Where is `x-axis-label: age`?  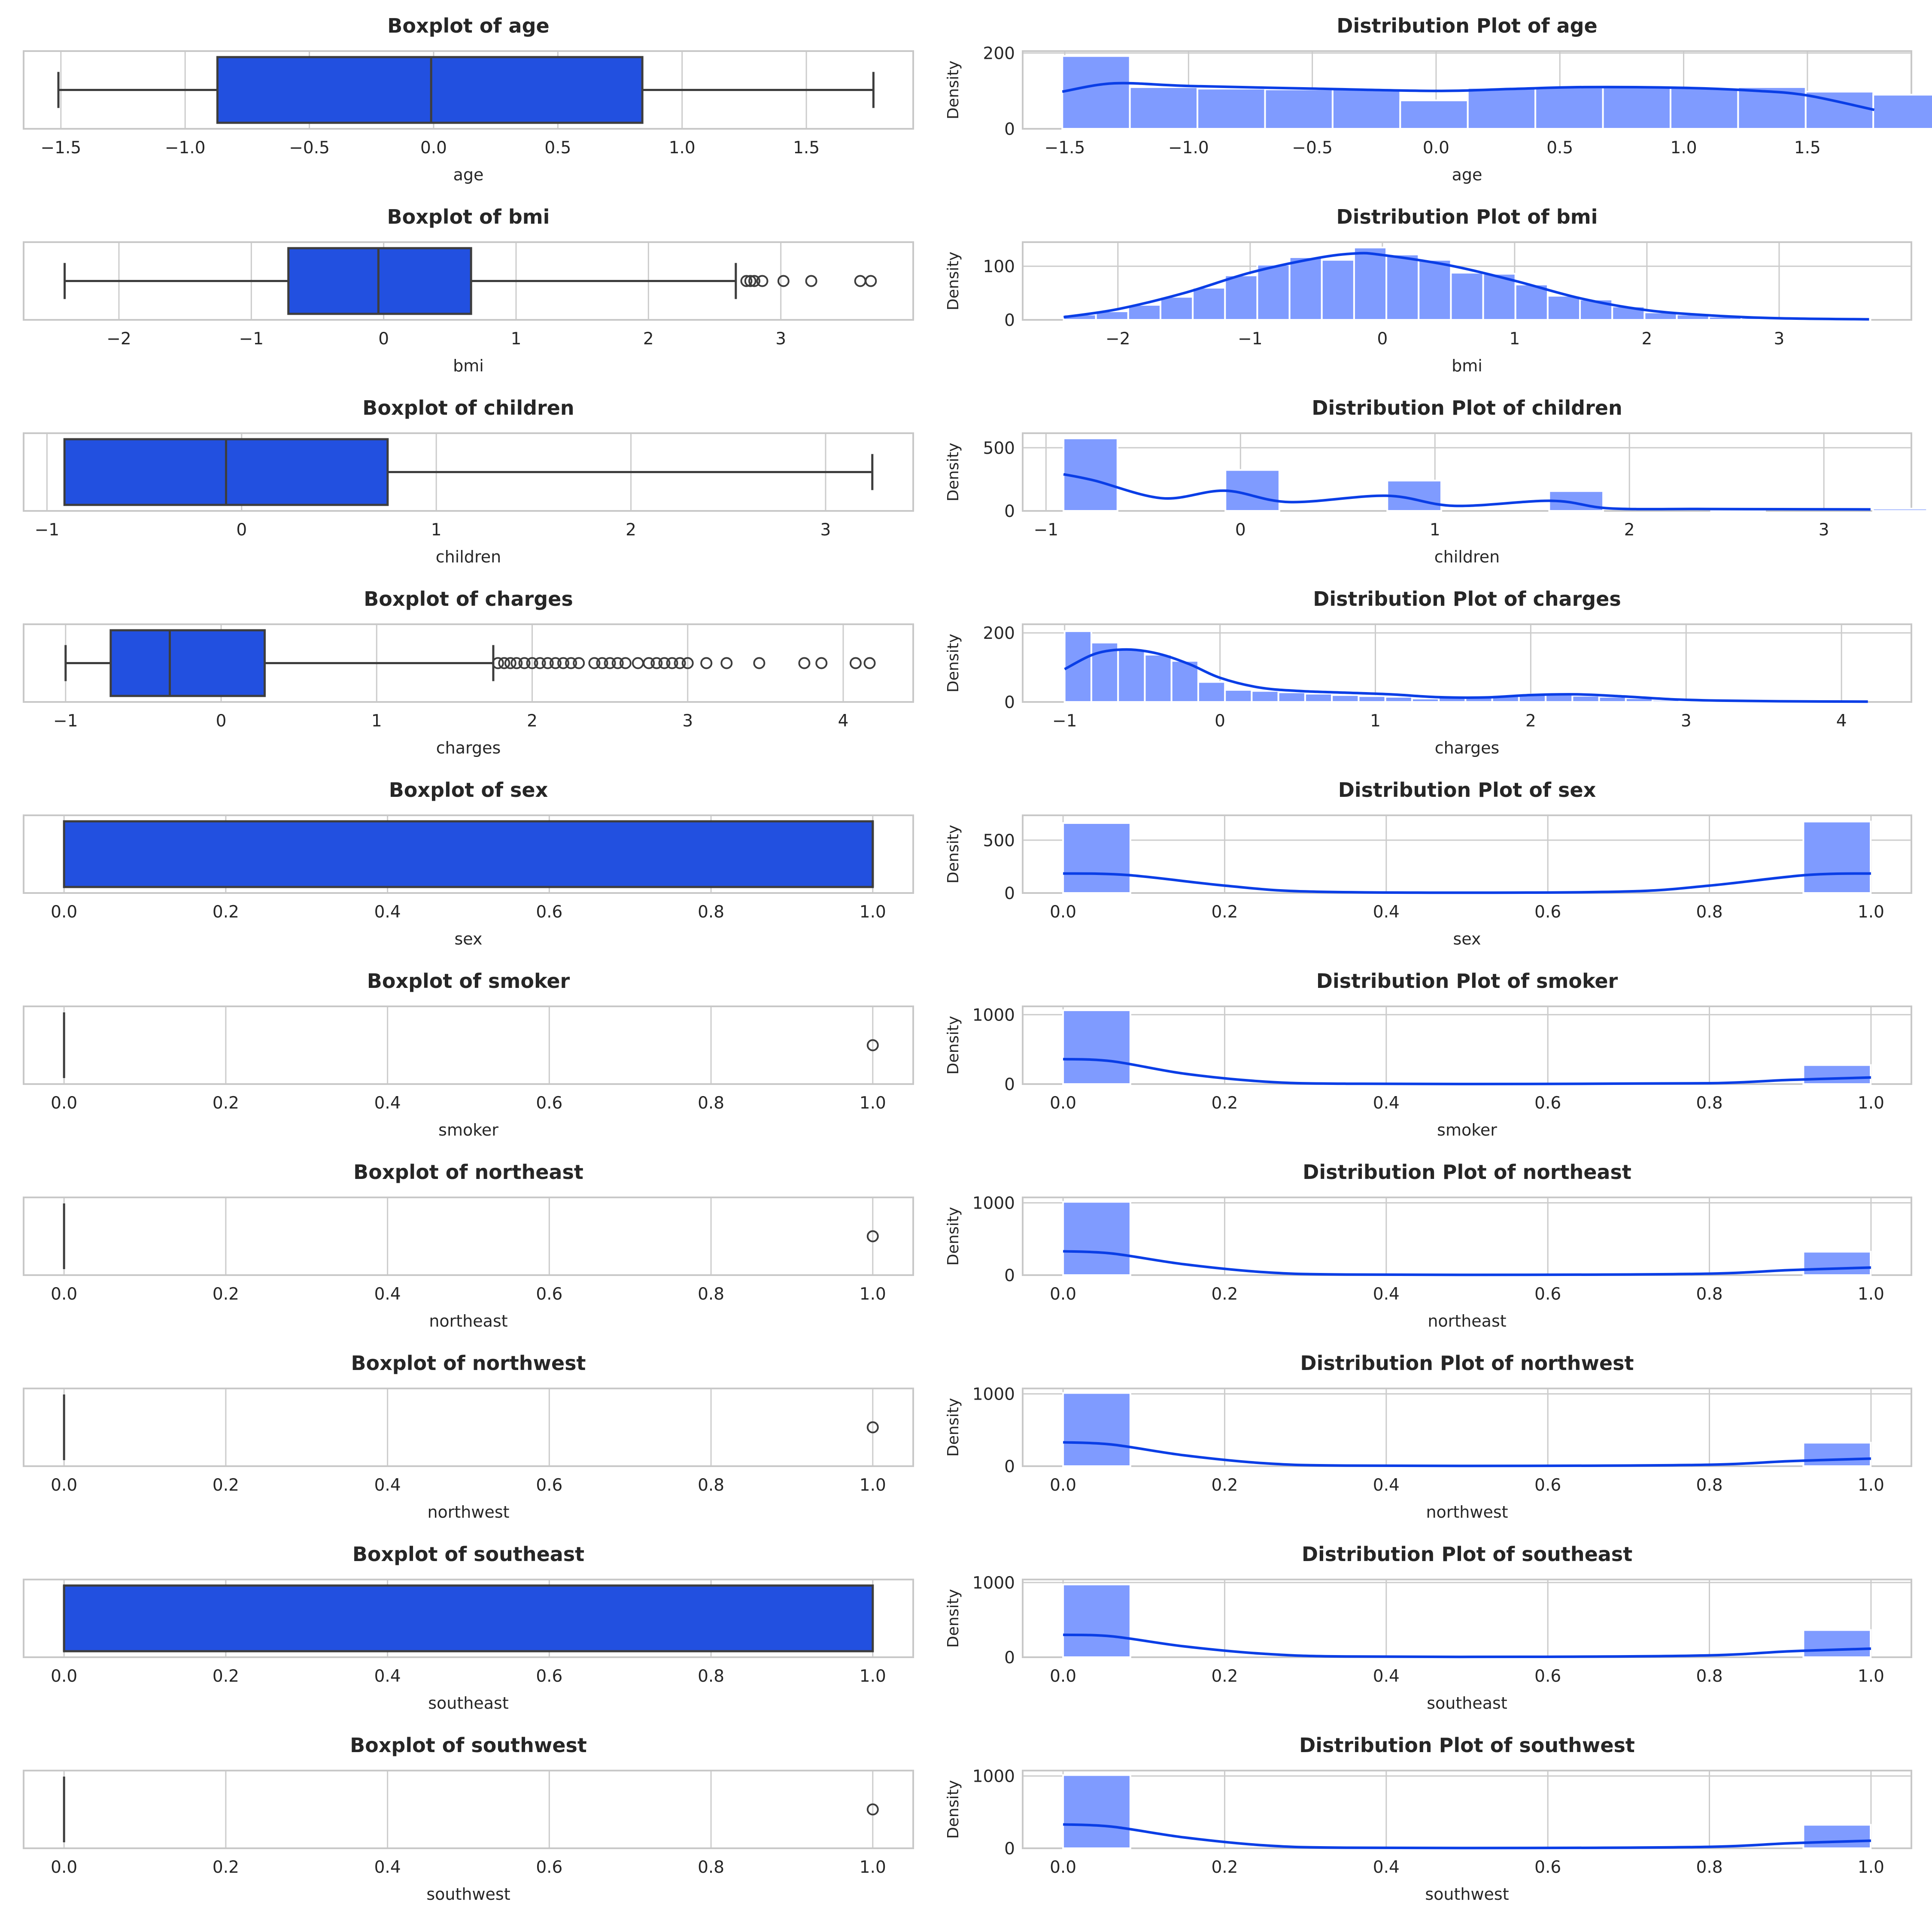 x-axis-label: age is located at coordinates (468, 175).